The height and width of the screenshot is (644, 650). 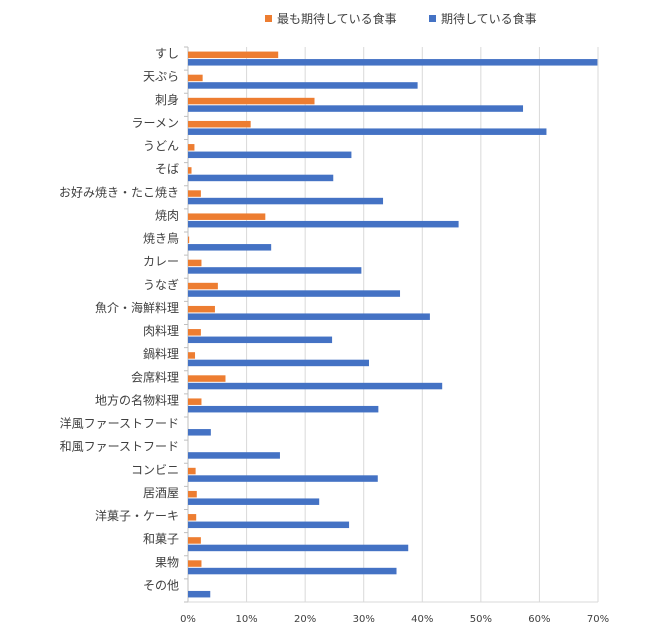 I want to click on y-tick-label: 天ぷら, so click(x=161, y=77).